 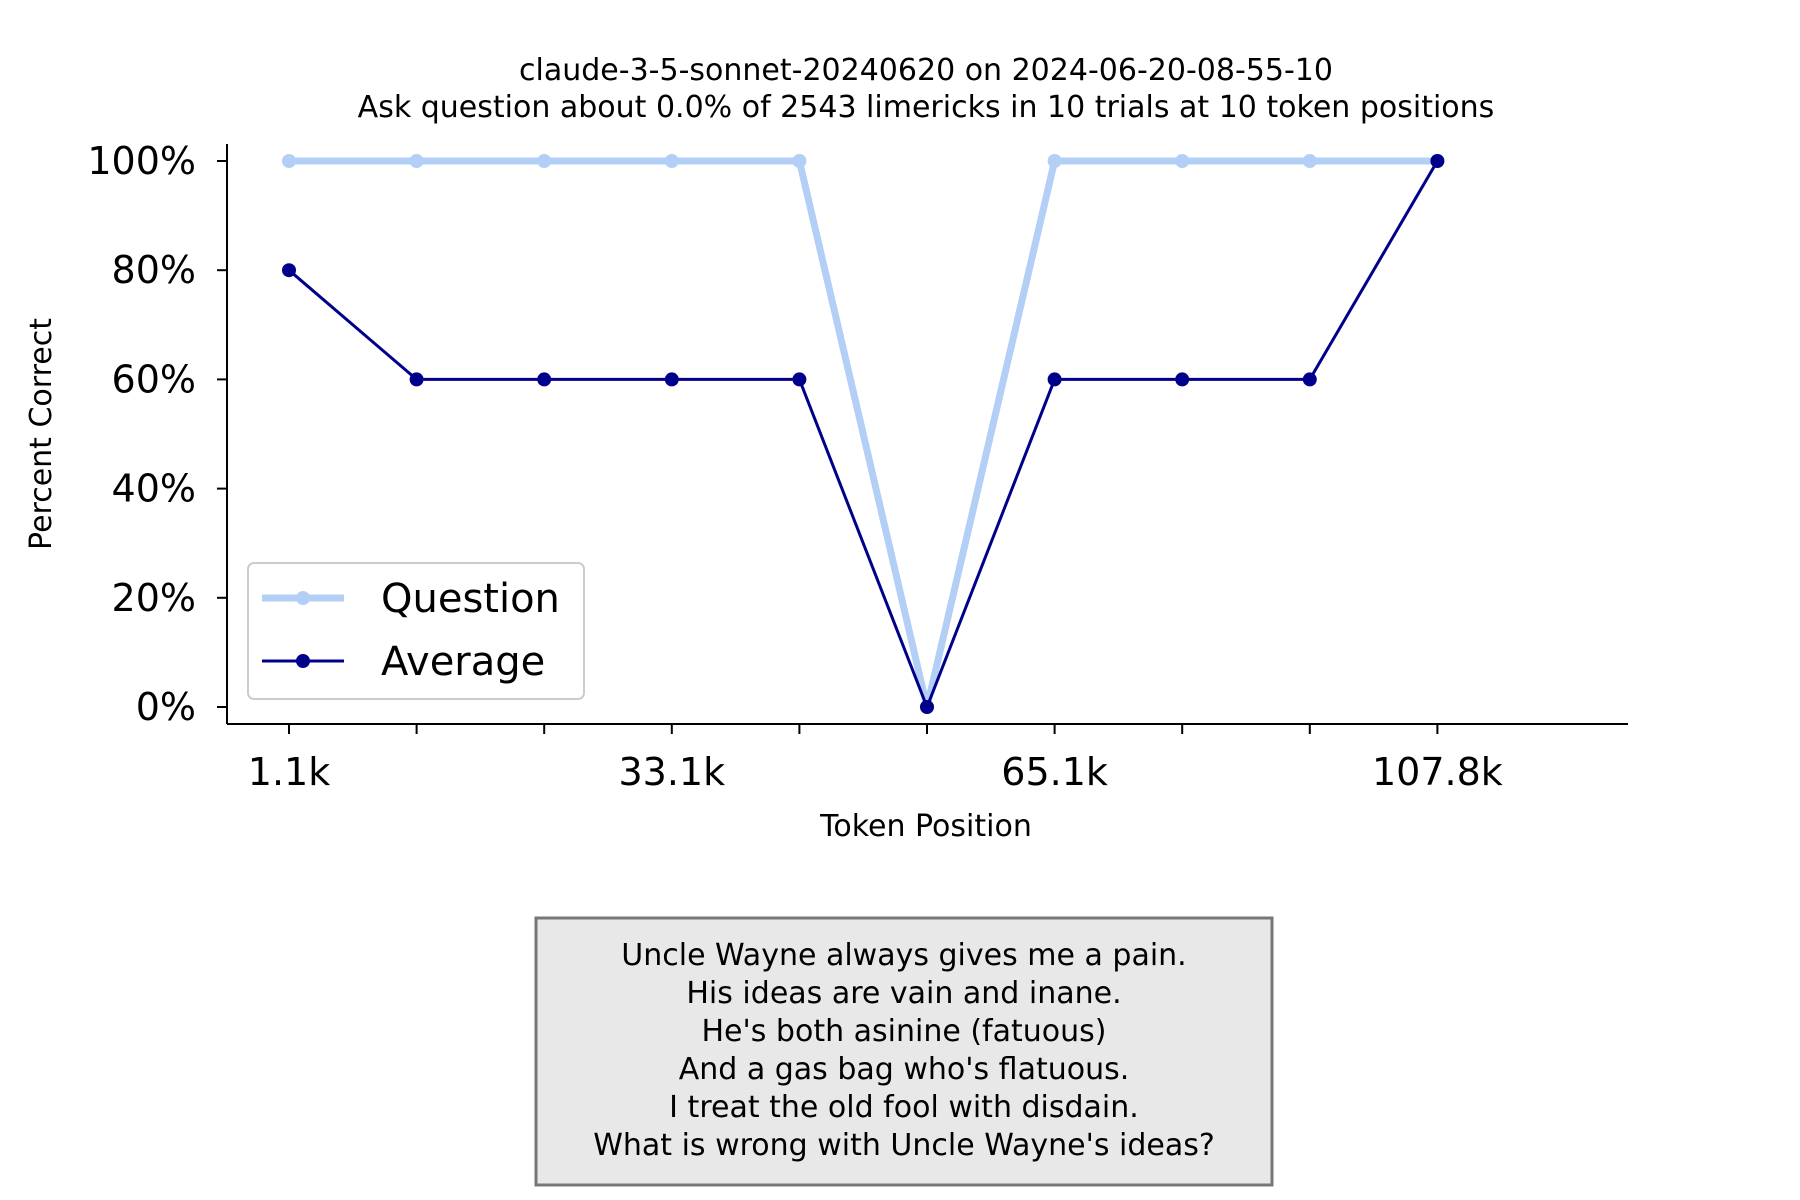 I want to click on y-axis-ticks: 0% 20% 40% 60% 80% 100%, so click(x=157, y=434).